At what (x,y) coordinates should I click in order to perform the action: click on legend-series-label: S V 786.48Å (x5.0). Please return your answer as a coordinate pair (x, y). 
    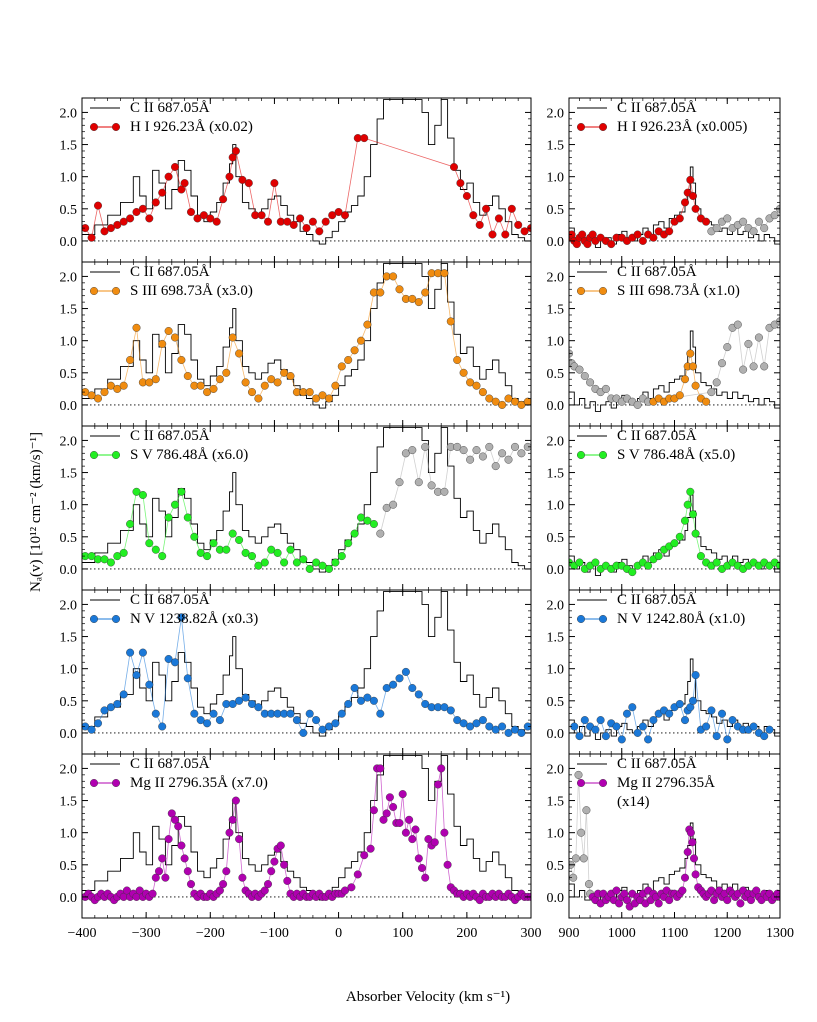
    Looking at the image, I should click on (676, 455).